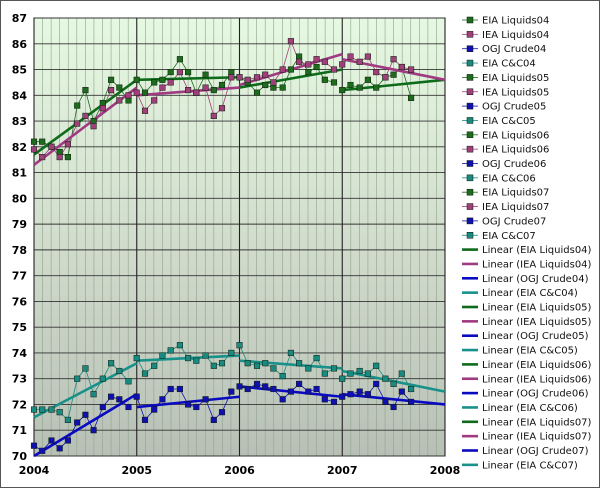 This screenshot has width=600, height=488. What do you see at coordinates (20, 198) in the screenshot?
I see `y-tick-label: 80` at bounding box center [20, 198].